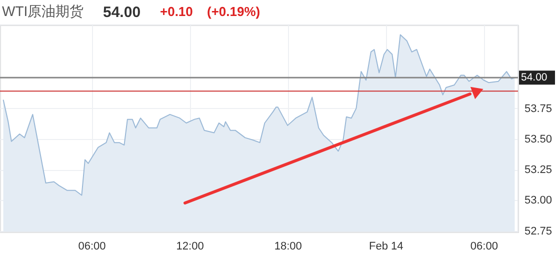  I want to click on x-tick-label: 18:00, so click(288, 246).